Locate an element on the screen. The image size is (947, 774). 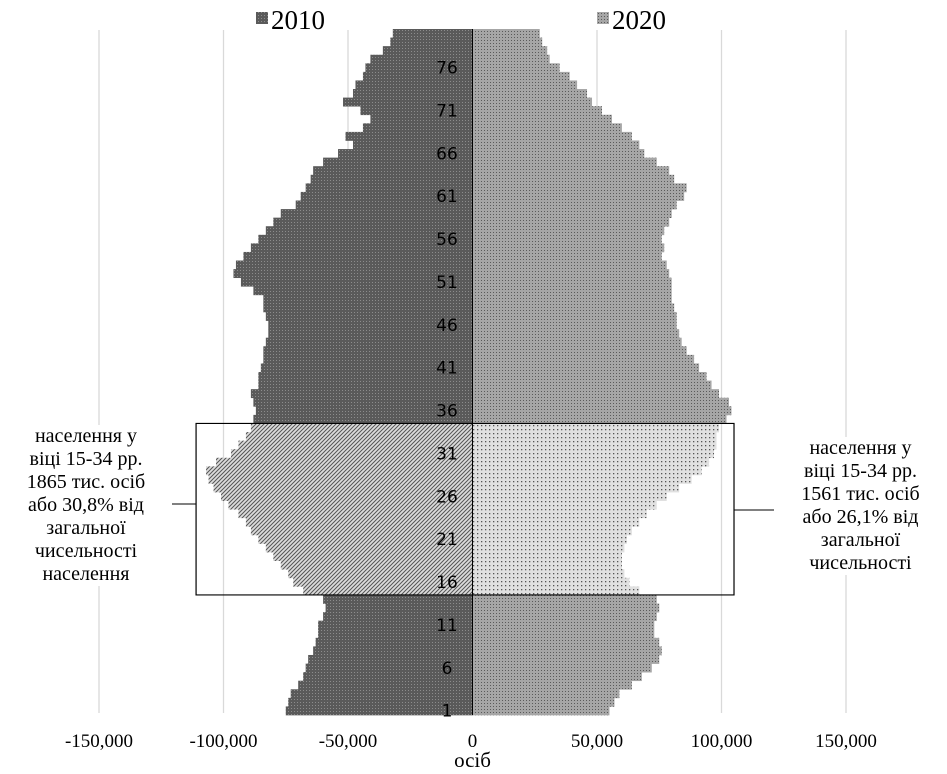
annotation-line: віці 15-34 рр. is located at coordinates (860, 471).